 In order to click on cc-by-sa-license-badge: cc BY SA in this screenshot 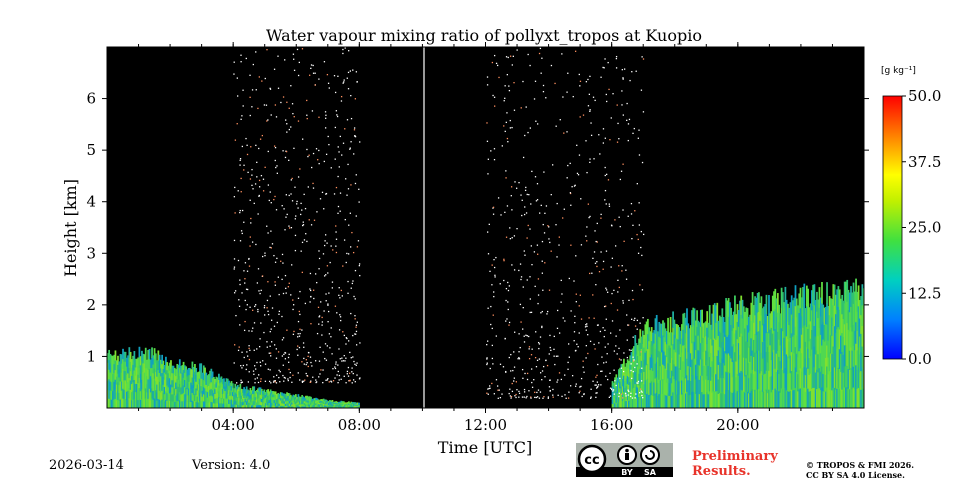, I will do `click(624, 460)`.